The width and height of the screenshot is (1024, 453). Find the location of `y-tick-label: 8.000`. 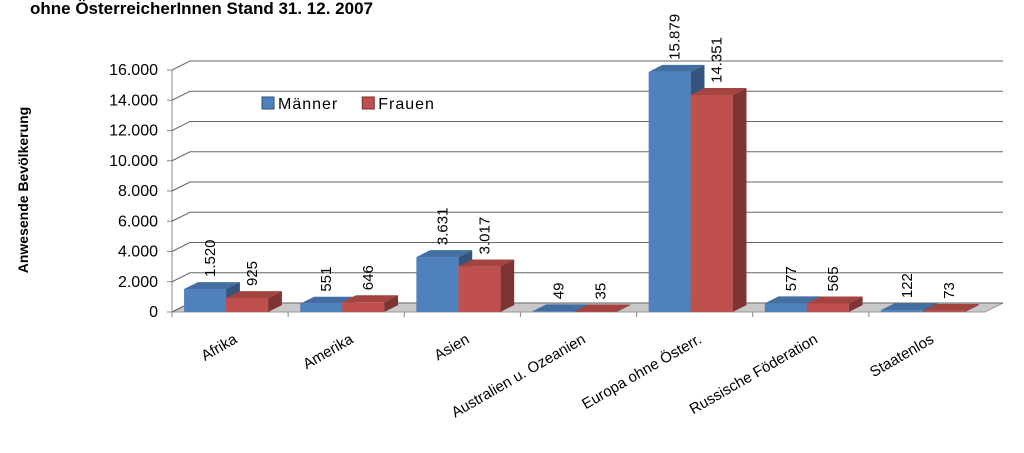

y-tick-label: 8.000 is located at coordinates (138, 191).